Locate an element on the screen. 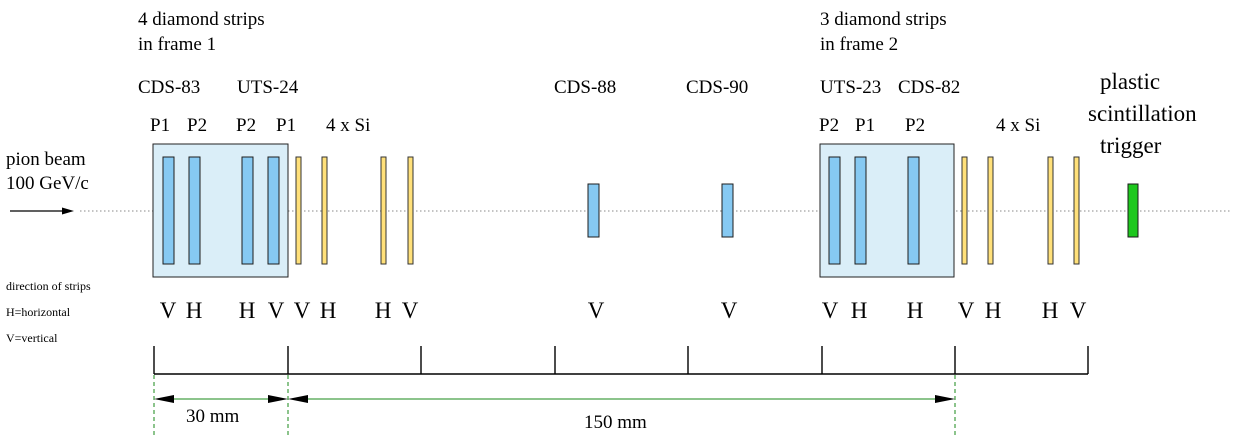 This screenshot has width=1245, height=437. dimension-30mm-label: 30 mm is located at coordinates (213, 416).